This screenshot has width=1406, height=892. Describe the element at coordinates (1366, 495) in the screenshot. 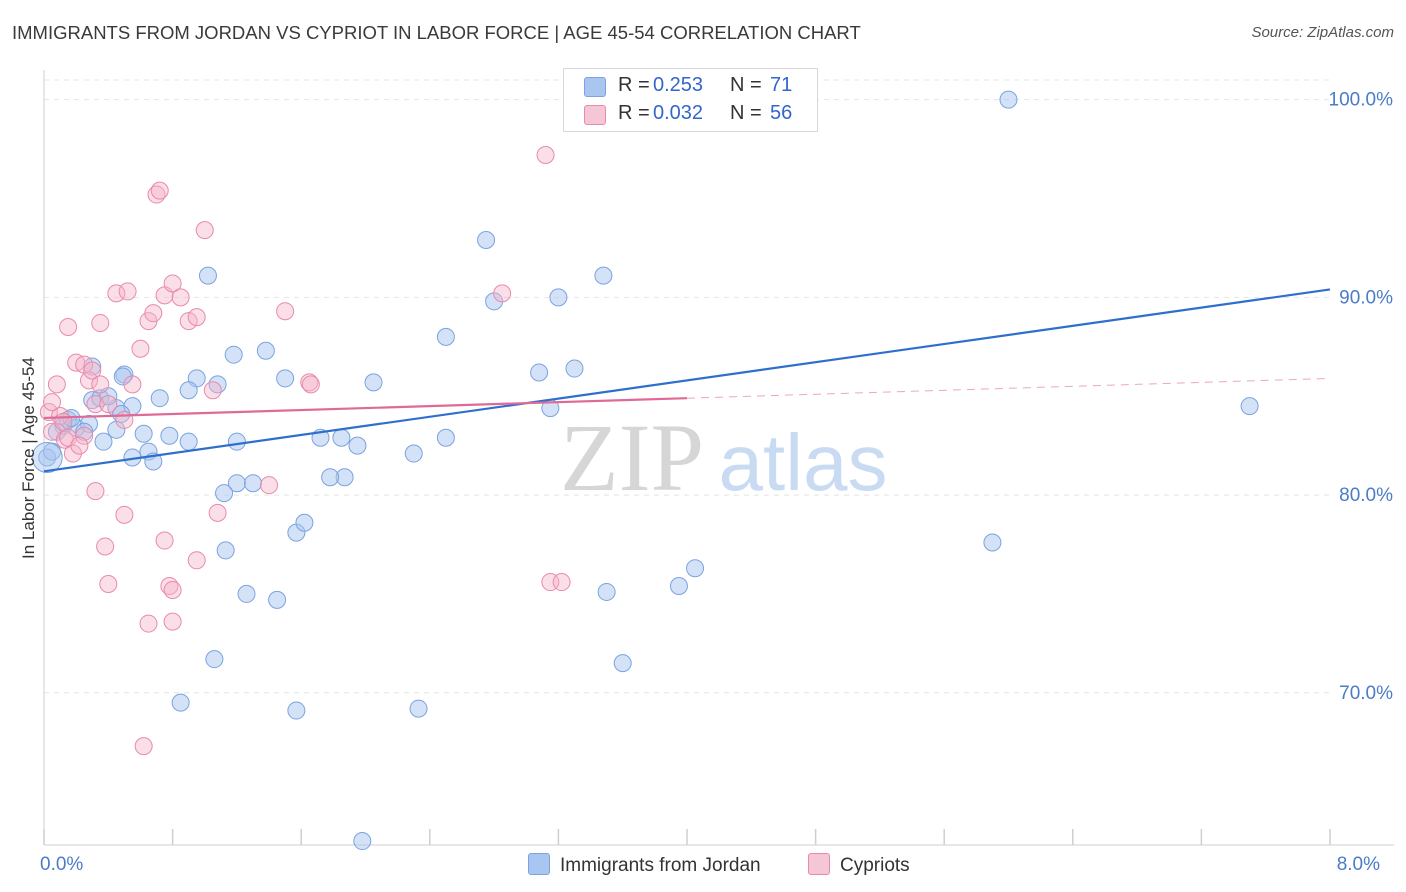

I see `y-tick-label: 80.0%` at that location.